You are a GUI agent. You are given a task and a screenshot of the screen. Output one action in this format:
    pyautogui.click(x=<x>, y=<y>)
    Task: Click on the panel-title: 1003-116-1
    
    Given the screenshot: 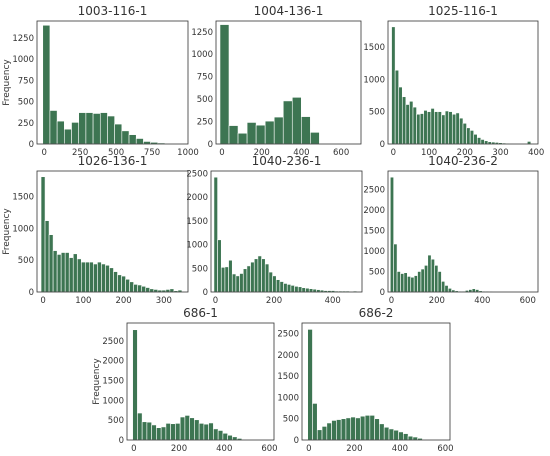 What is the action you would take?
    pyautogui.click(x=113, y=11)
    